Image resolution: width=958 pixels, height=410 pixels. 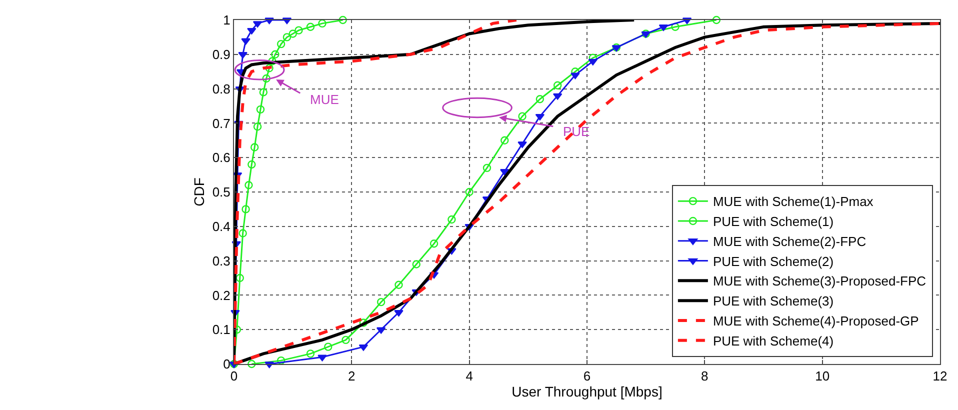 I want to click on legend-label: PUE with Scheme(3), so click(x=773, y=301).